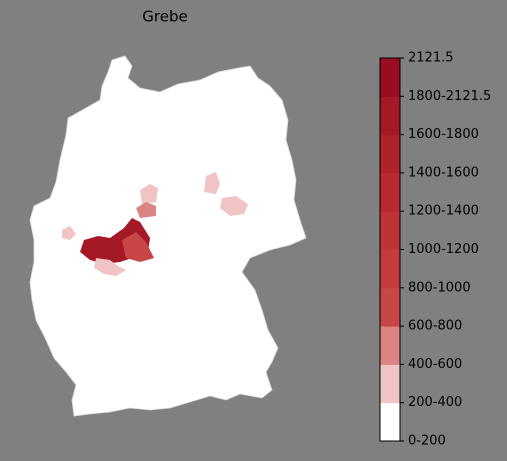 This screenshot has height=461, width=507. Describe the element at coordinates (443, 172) in the screenshot. I see `colorbar-label: 1400-1600` at that location.